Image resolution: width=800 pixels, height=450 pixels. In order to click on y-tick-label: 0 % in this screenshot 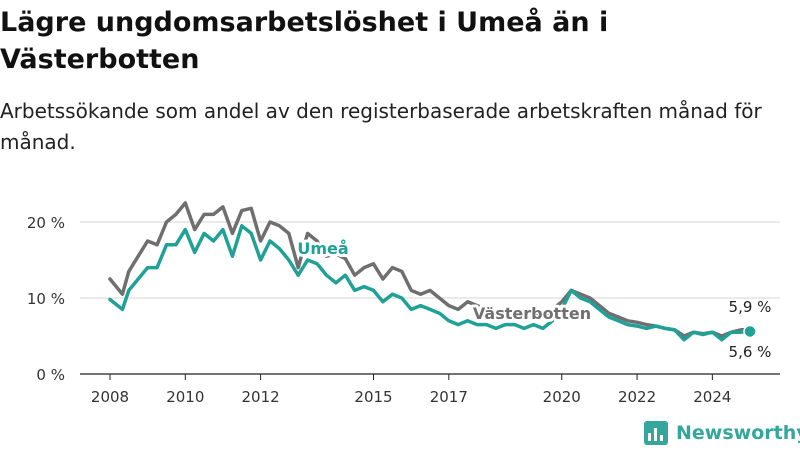, I will do `click(50, 375)`.